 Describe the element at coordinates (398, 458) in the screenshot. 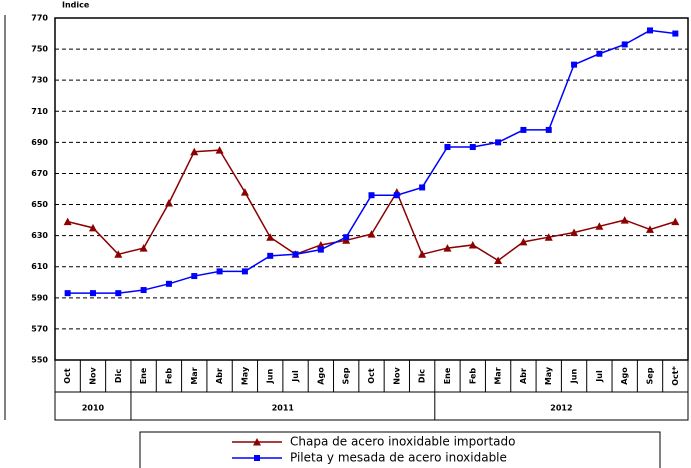

I see `legend-text: Pileta y mesada de acero inoxidable` at that location.